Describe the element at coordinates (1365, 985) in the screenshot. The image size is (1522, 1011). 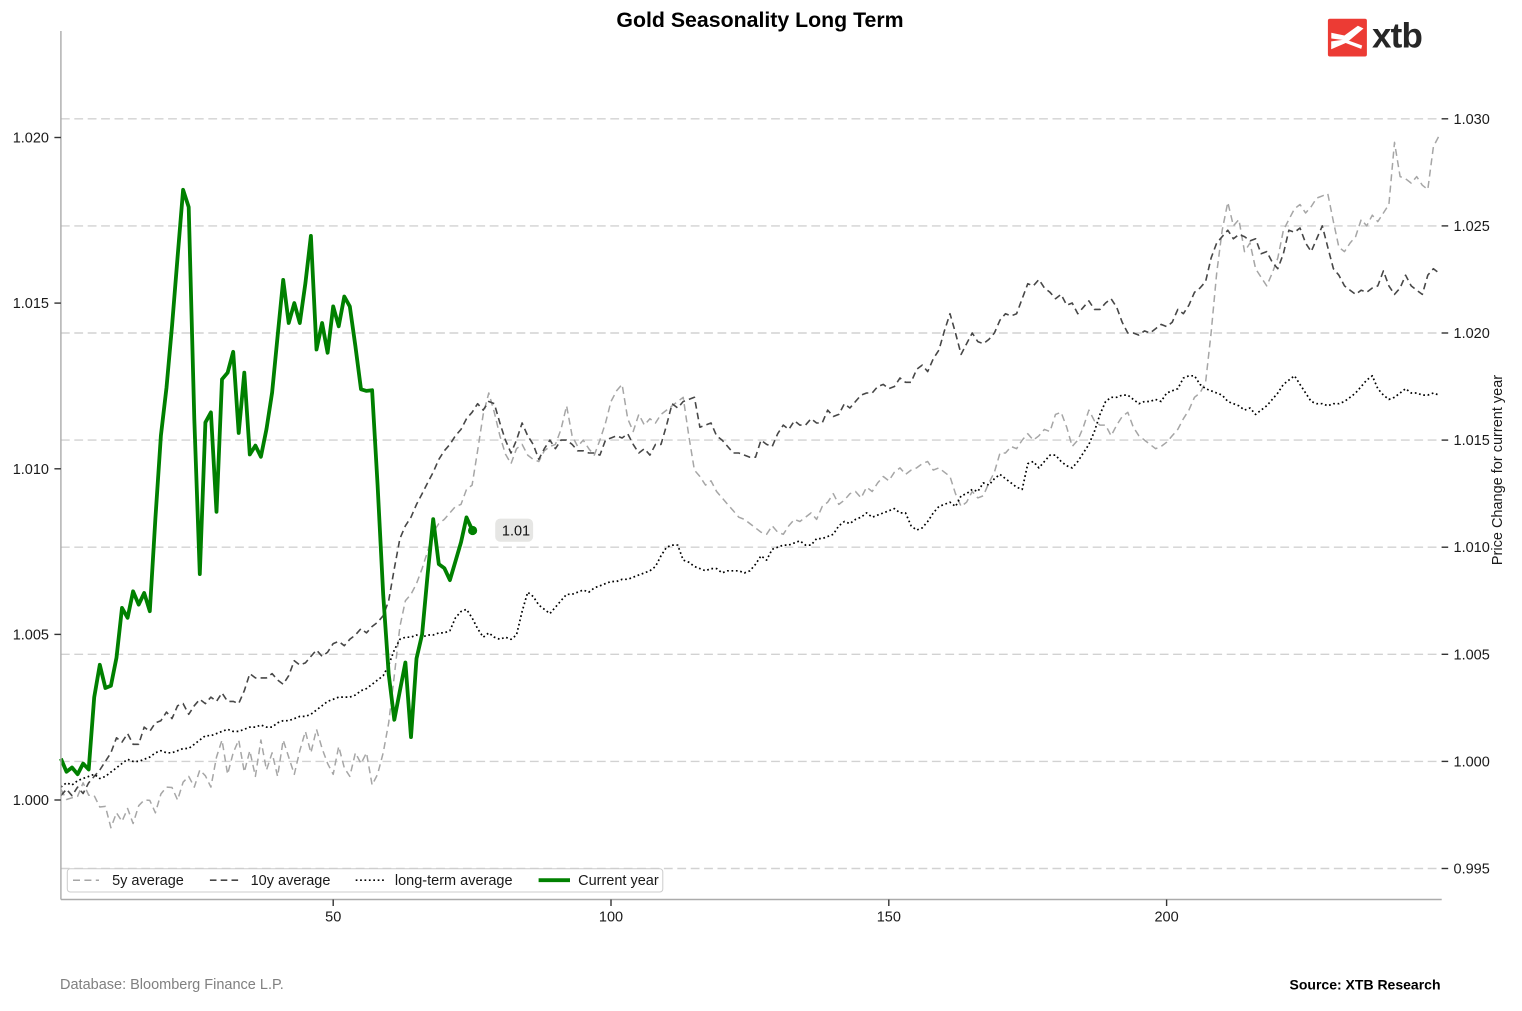
I see `svg-text: Source: XTB Research` at that location.